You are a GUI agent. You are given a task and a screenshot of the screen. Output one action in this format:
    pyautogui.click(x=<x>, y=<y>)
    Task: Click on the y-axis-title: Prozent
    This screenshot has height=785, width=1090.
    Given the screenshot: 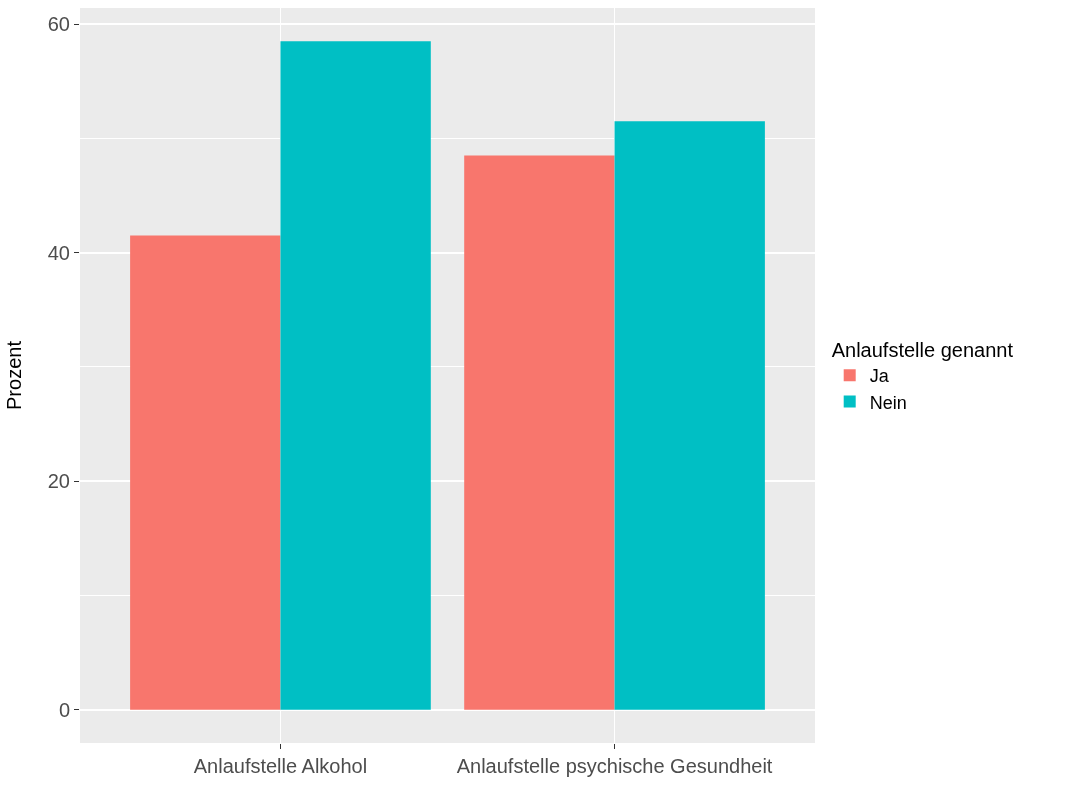 What is the action you would take?
    pyautogui.click(x=14, y=375)
    